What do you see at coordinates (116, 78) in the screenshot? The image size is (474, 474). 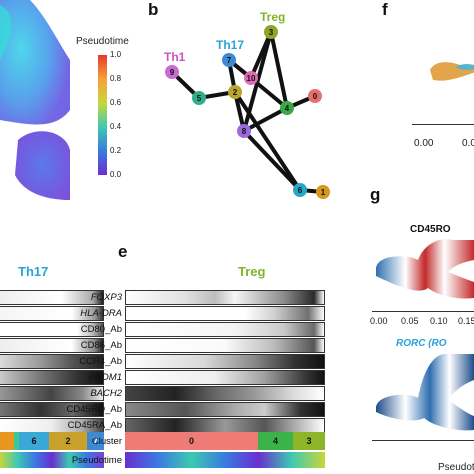 I see `colorbar-tick: 0.8` at bounding box center [116, 78].